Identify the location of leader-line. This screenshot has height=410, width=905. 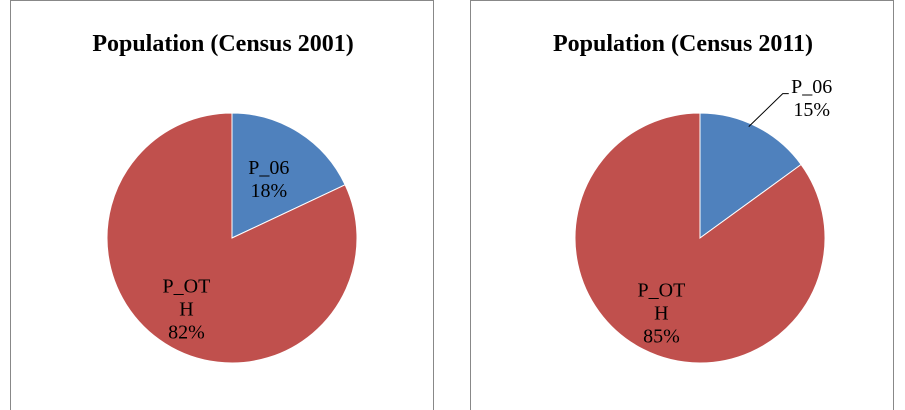
(768, 110).